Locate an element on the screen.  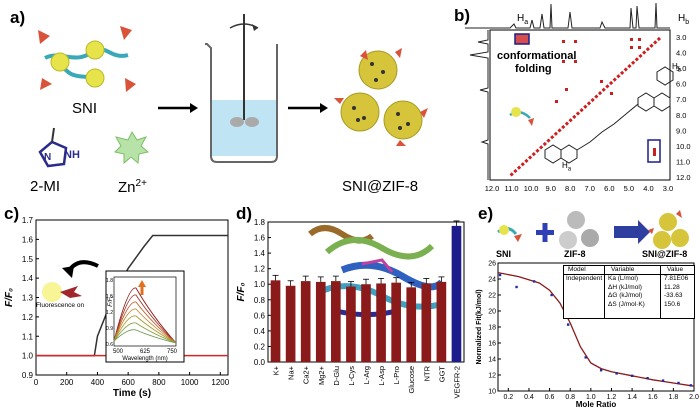
y-tick-label: 1.3 is located at coordinates (28, 298).